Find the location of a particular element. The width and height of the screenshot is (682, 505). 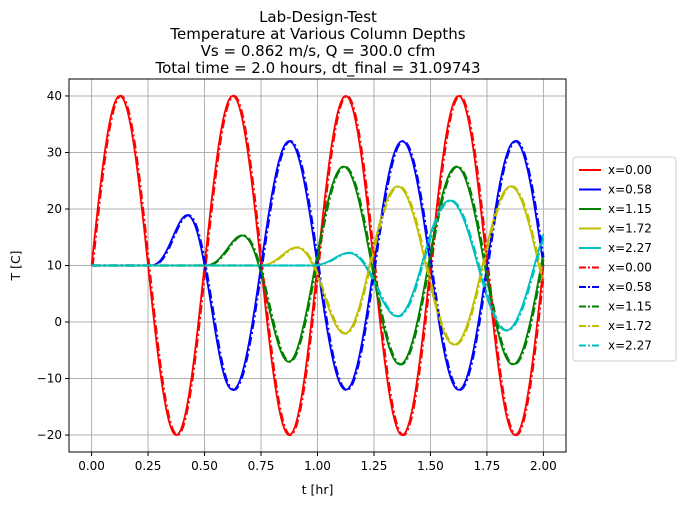

y-tick-label: 0 is located at coordinates (58, 322).